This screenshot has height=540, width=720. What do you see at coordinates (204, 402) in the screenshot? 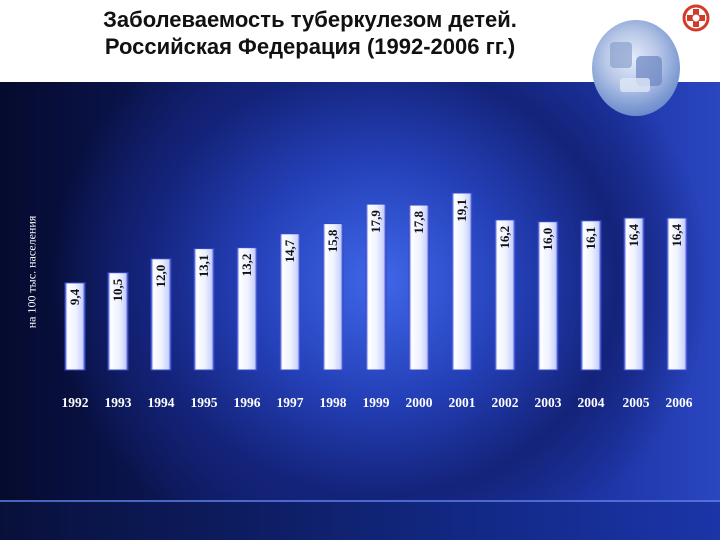
I see `x-tick-1995: 1995` at bounding box center [204, 402].